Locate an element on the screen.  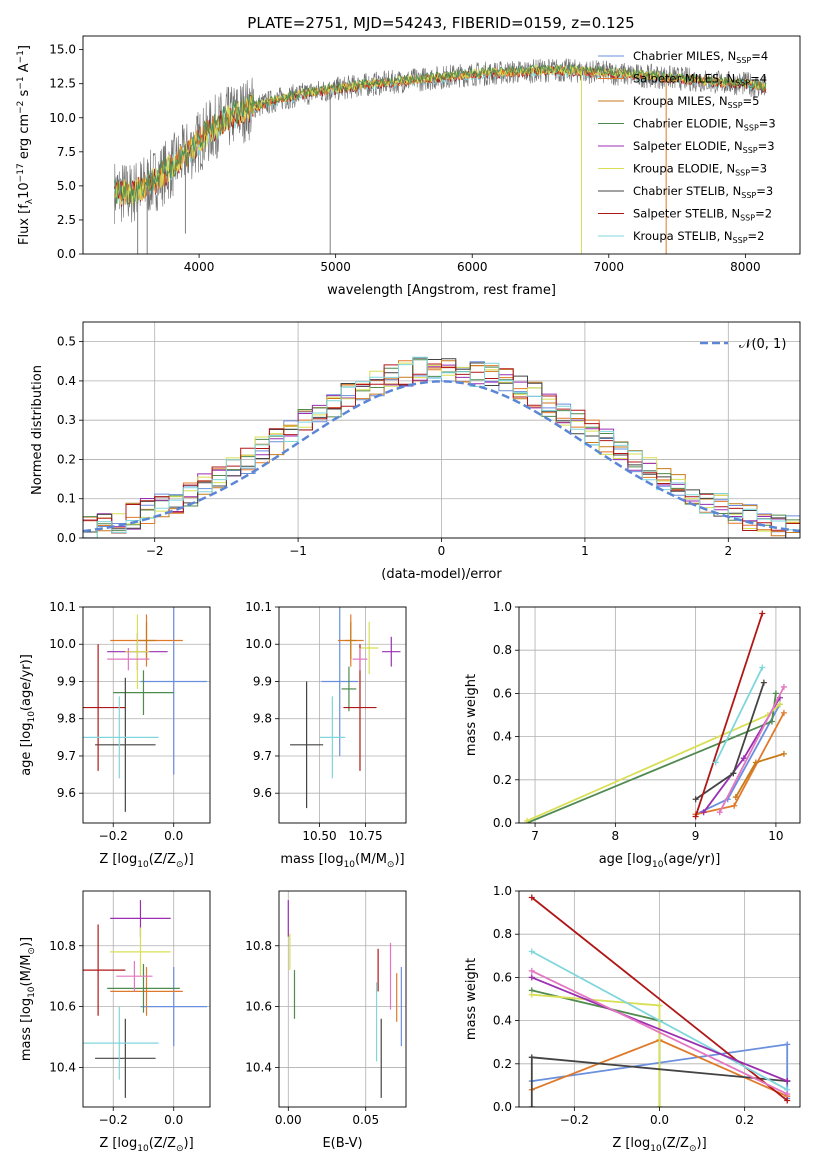
x-tick-label: −0.2 is located at coordinates (113, 836).